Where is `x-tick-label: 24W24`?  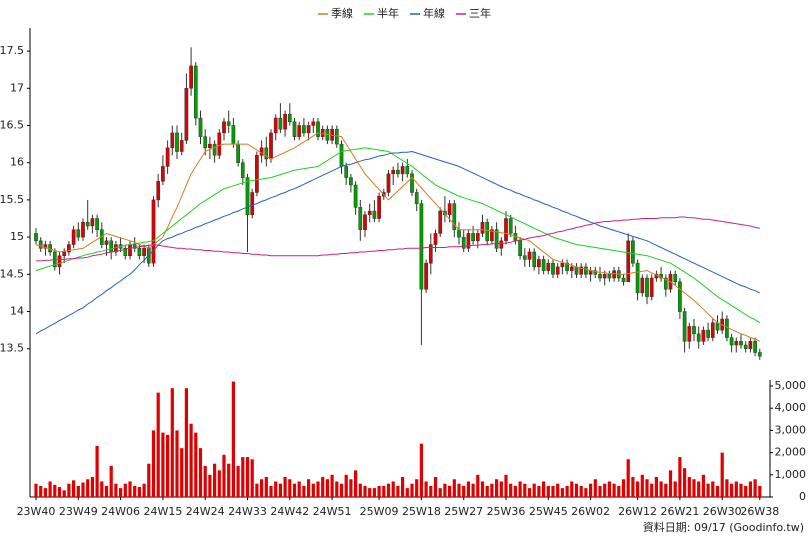 x-tick-label: 24W24 is located at coordinates (205, 511).